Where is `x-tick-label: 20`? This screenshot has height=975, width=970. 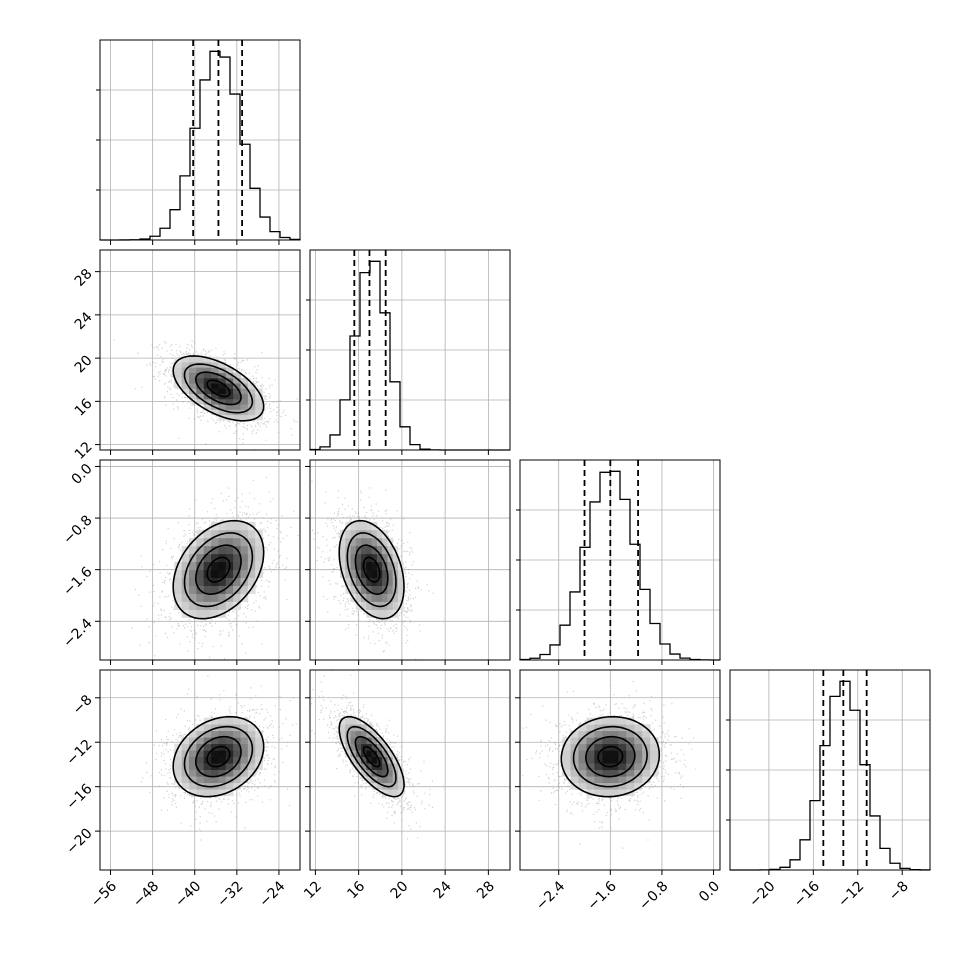 x-tick-label: 20 is located at coordinates (400, 890).